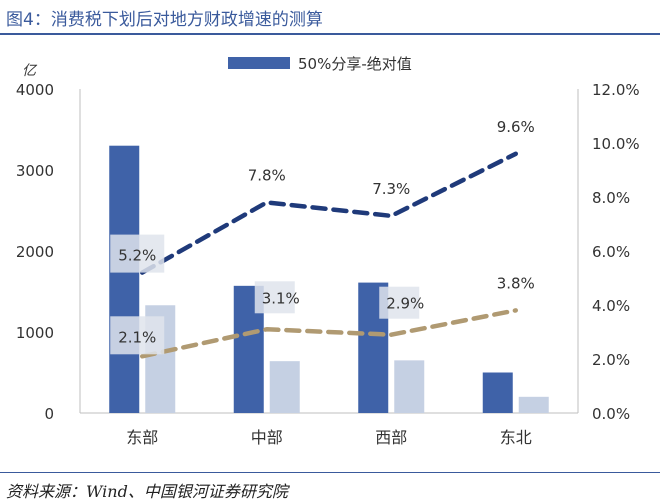 The image size is (660, 503). What do you see at coordinates (35, 252) in the screenshot?
I see `y-left-tick-label: 2000` at bounding box center [35, 252].